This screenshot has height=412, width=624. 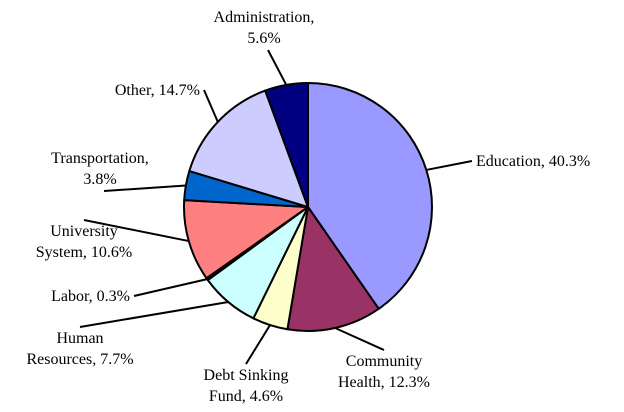 What do you see at coordinates (79, 359) in the screenshot?
I see `slice-label-line: Resources, 7.7%` at bounding box center [79, 359].